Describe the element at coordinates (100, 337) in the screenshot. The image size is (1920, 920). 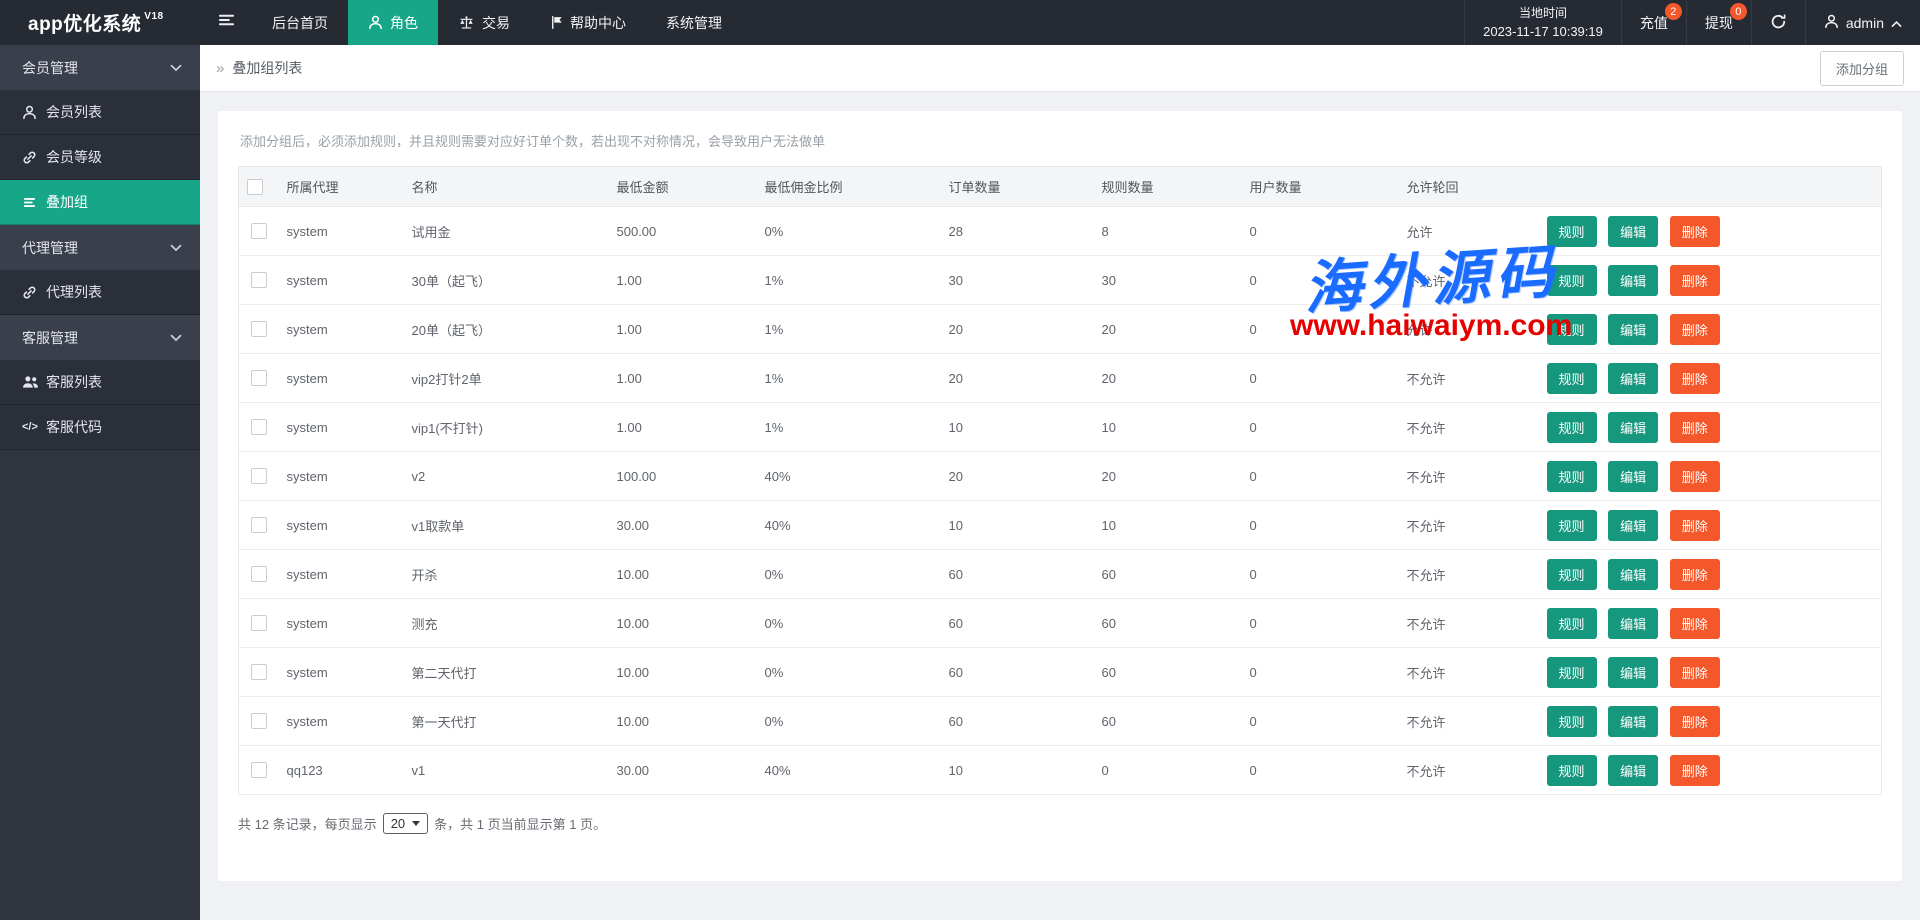
I see `sidebar-item: 客服管理` at that location.